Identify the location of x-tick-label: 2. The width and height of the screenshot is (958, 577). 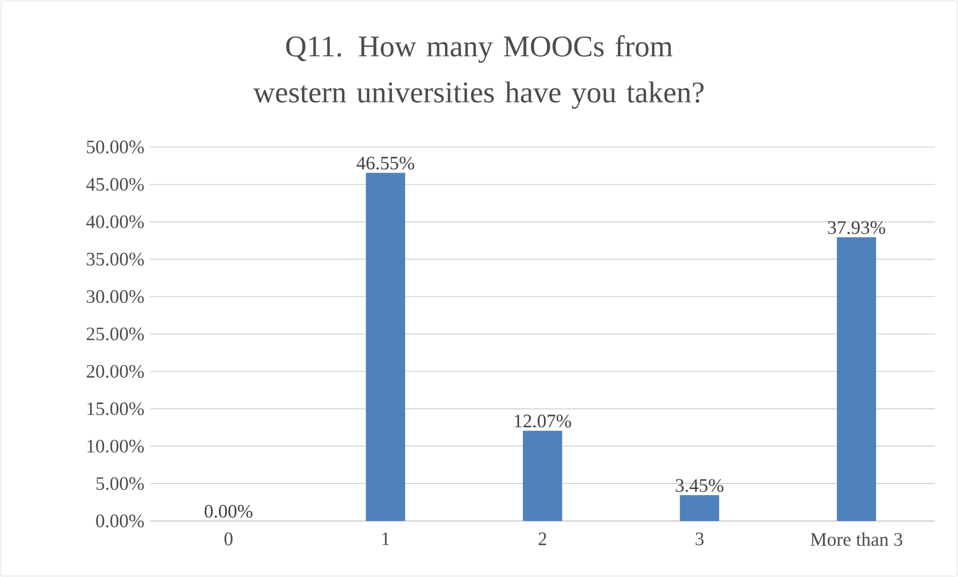
(542, 539).